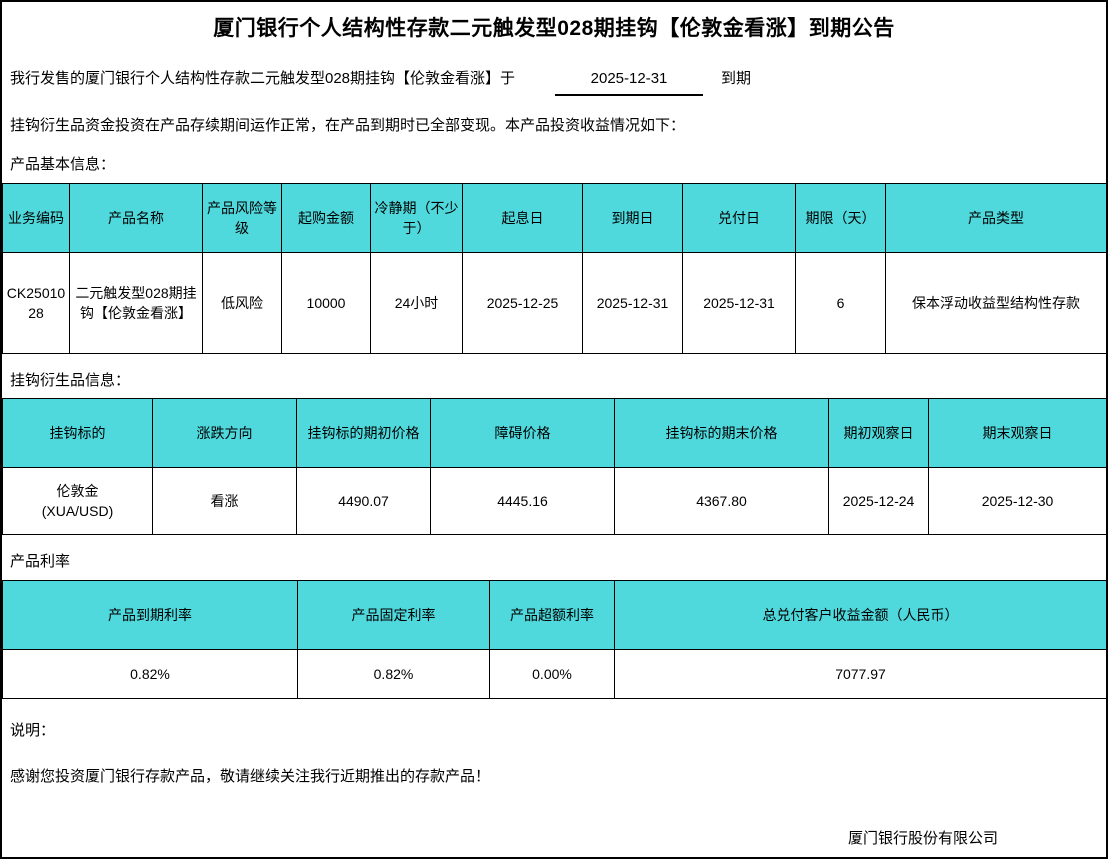  I want to click on table-row: 0.82% 0.82% 0.00% 7077.97, so click(554, 673).